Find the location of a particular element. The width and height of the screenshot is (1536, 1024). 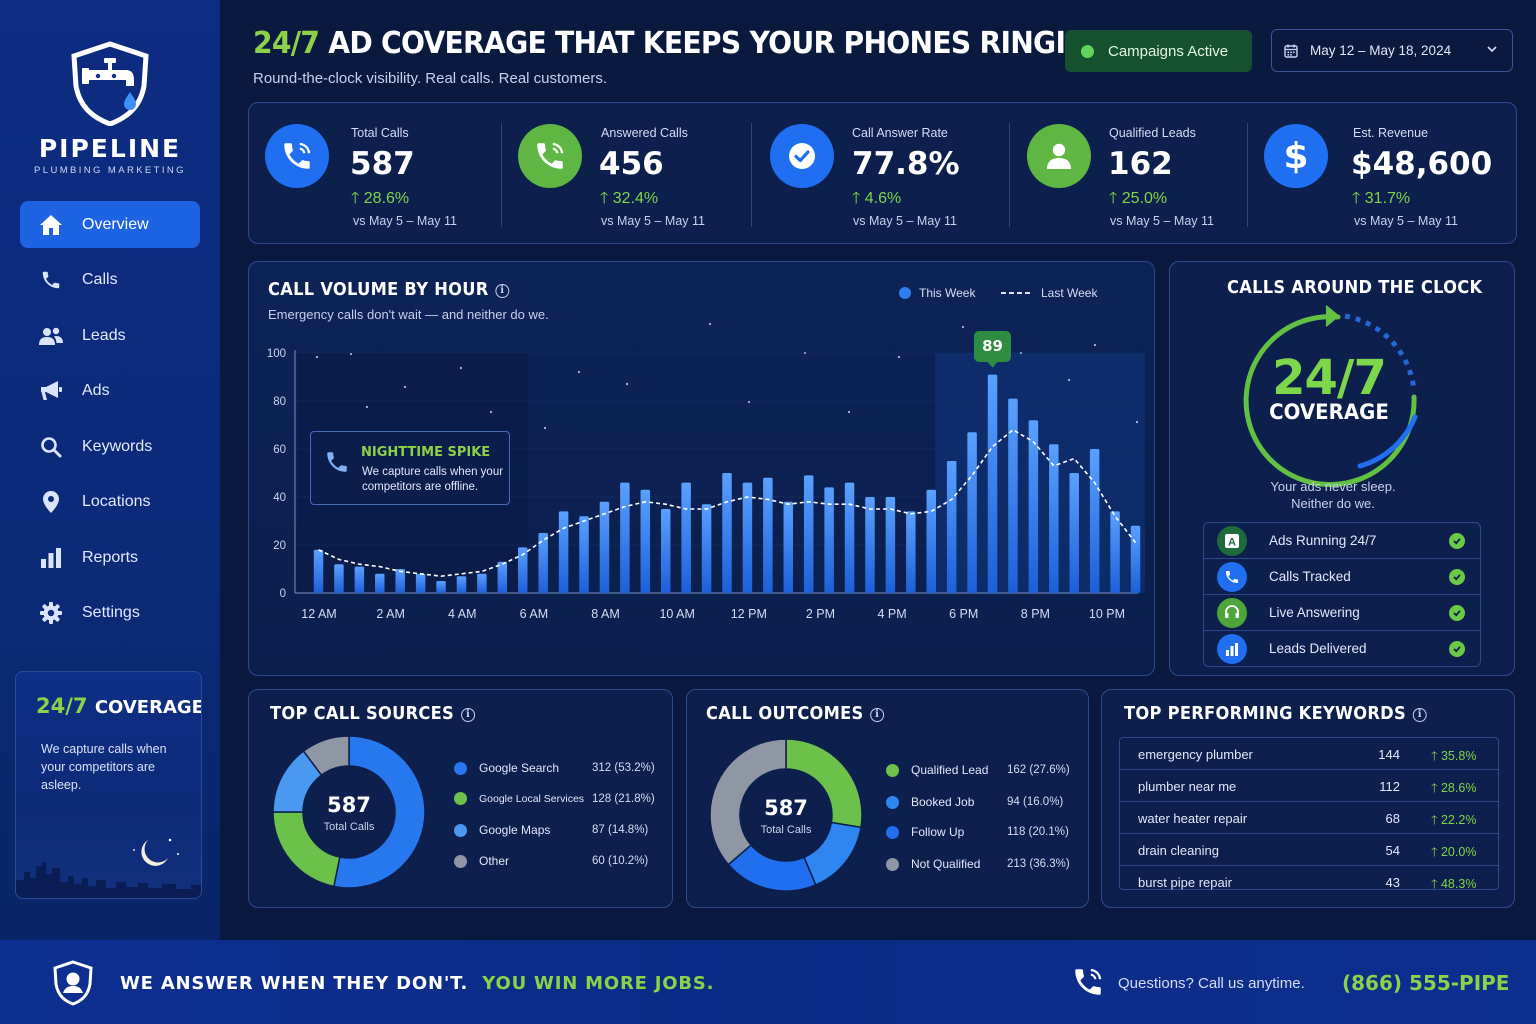

x-tick-label: 2 PM is located at coordinates (820, 614).